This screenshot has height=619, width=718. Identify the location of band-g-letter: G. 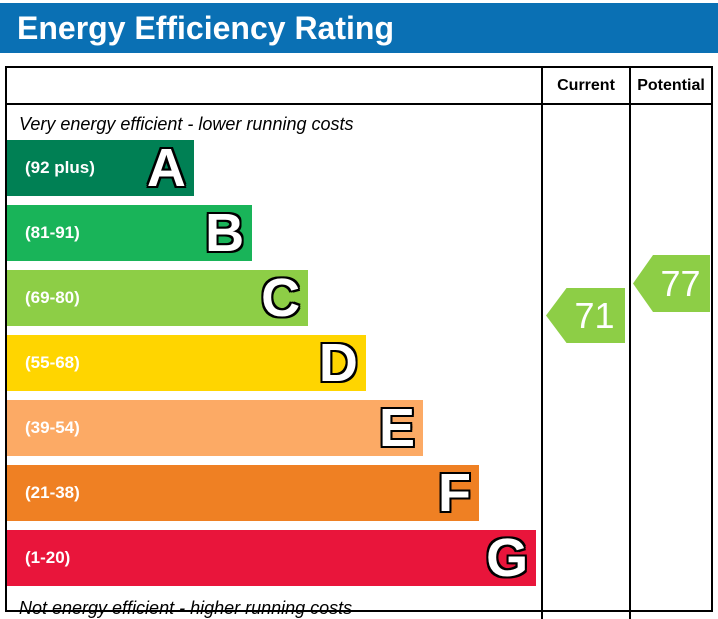
(507, 558).